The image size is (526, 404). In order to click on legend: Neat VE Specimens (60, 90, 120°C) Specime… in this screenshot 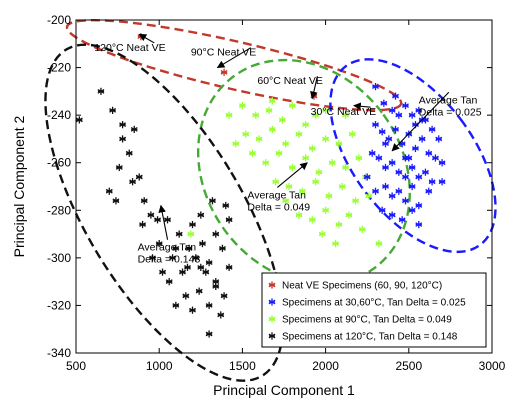, I will do `click(374, 310)`.